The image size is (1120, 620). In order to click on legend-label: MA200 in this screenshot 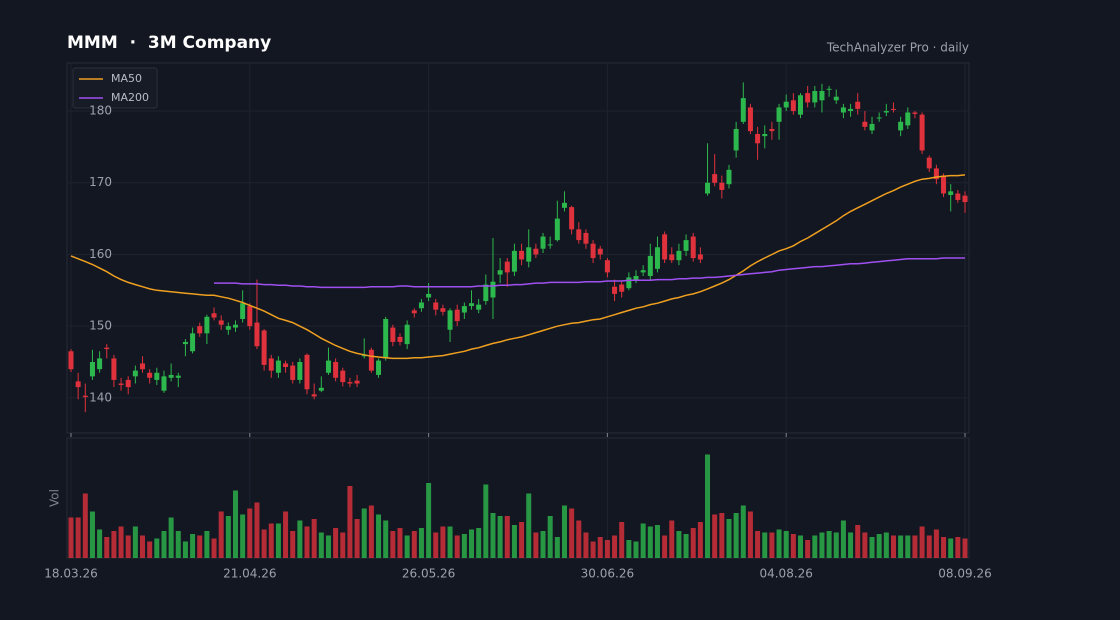, I will do `click(130, 97)`.